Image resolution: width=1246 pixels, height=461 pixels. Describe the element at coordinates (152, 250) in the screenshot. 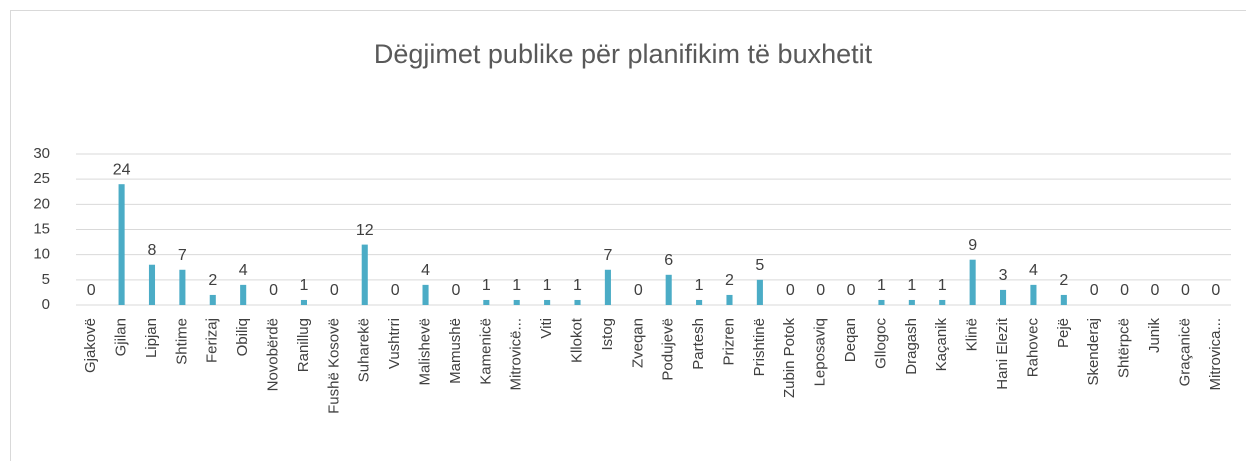

I see `data-label: 8` at that location.